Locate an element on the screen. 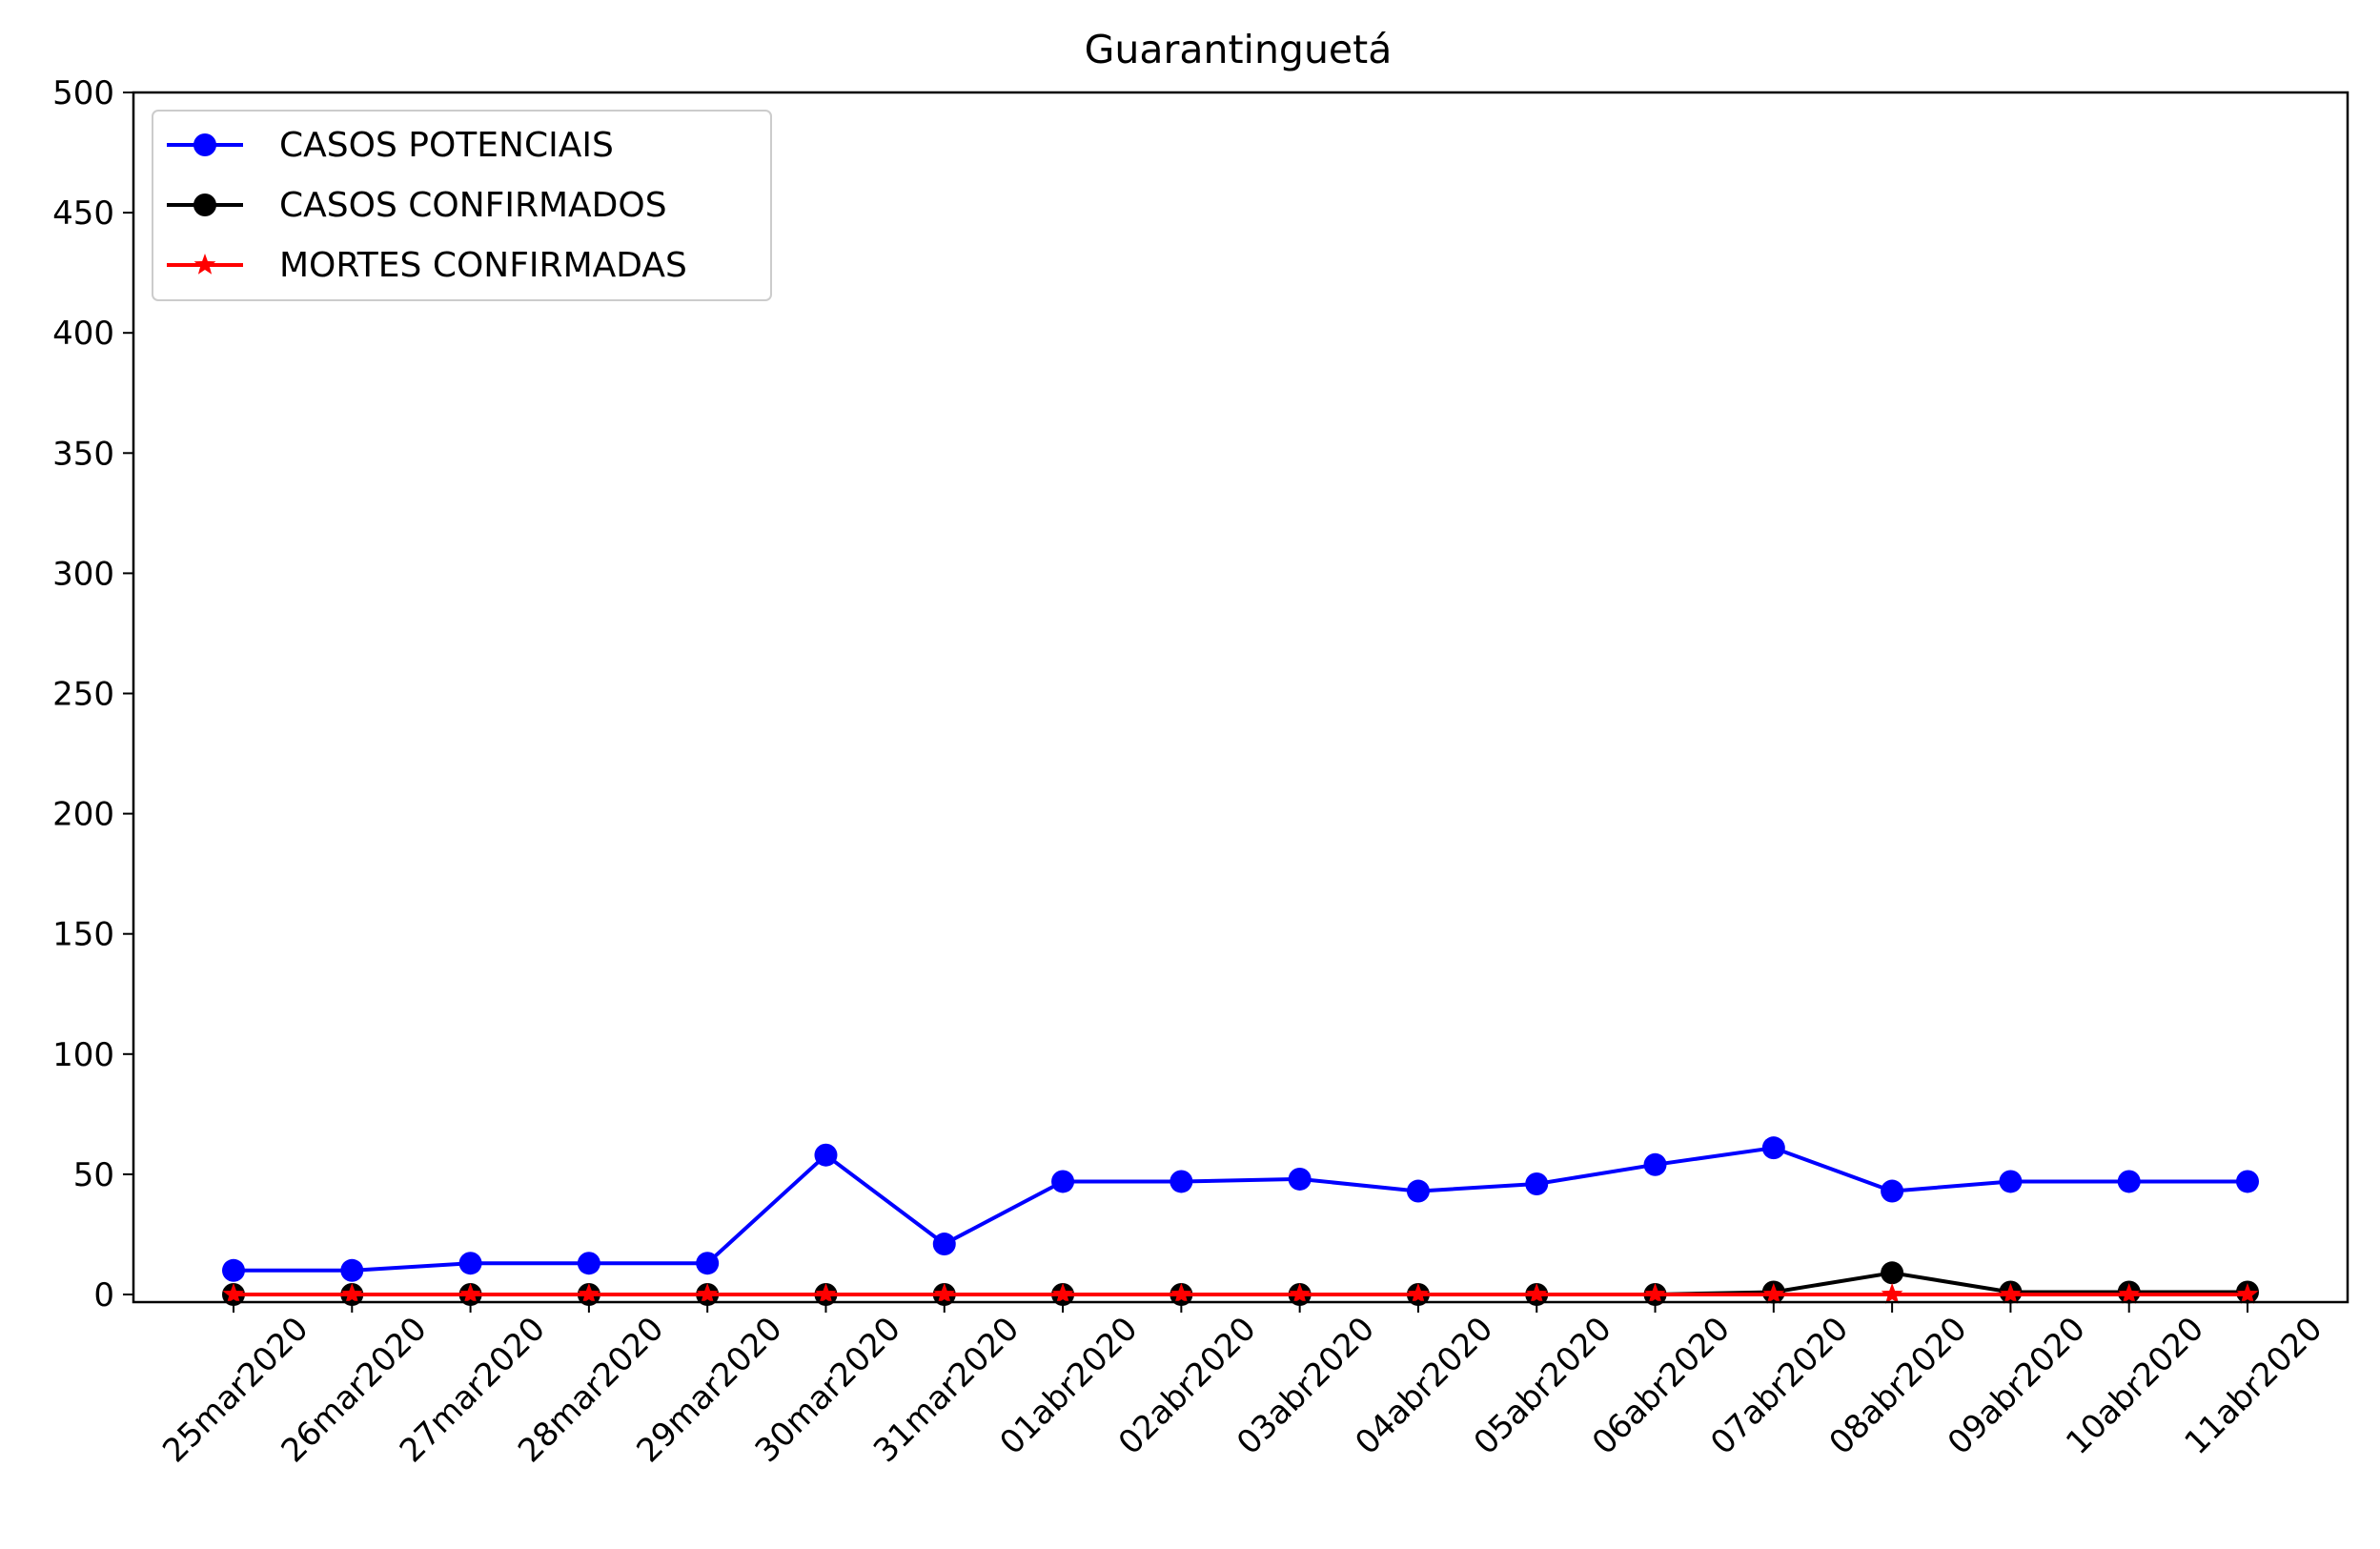 The image size is (2380, 1549). legend-label: MORTES CONFIRMADAS is located at coordinates (483, 265).